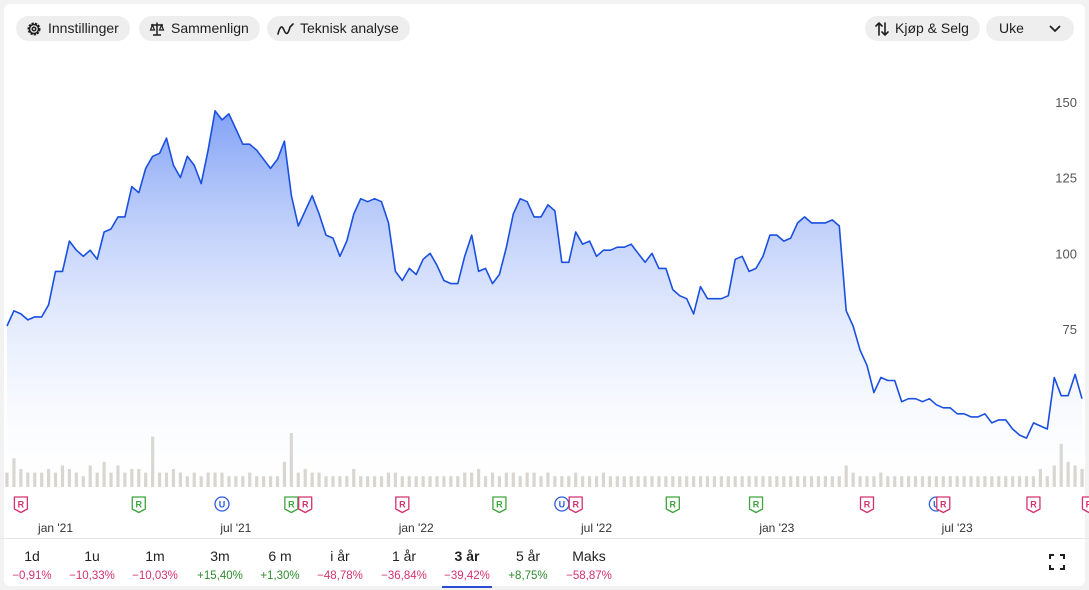 Image resolution: width=1089 pixels, height=590 pixels. I want to click on trade-button: Kjøp & Selg, so click(922, 28).